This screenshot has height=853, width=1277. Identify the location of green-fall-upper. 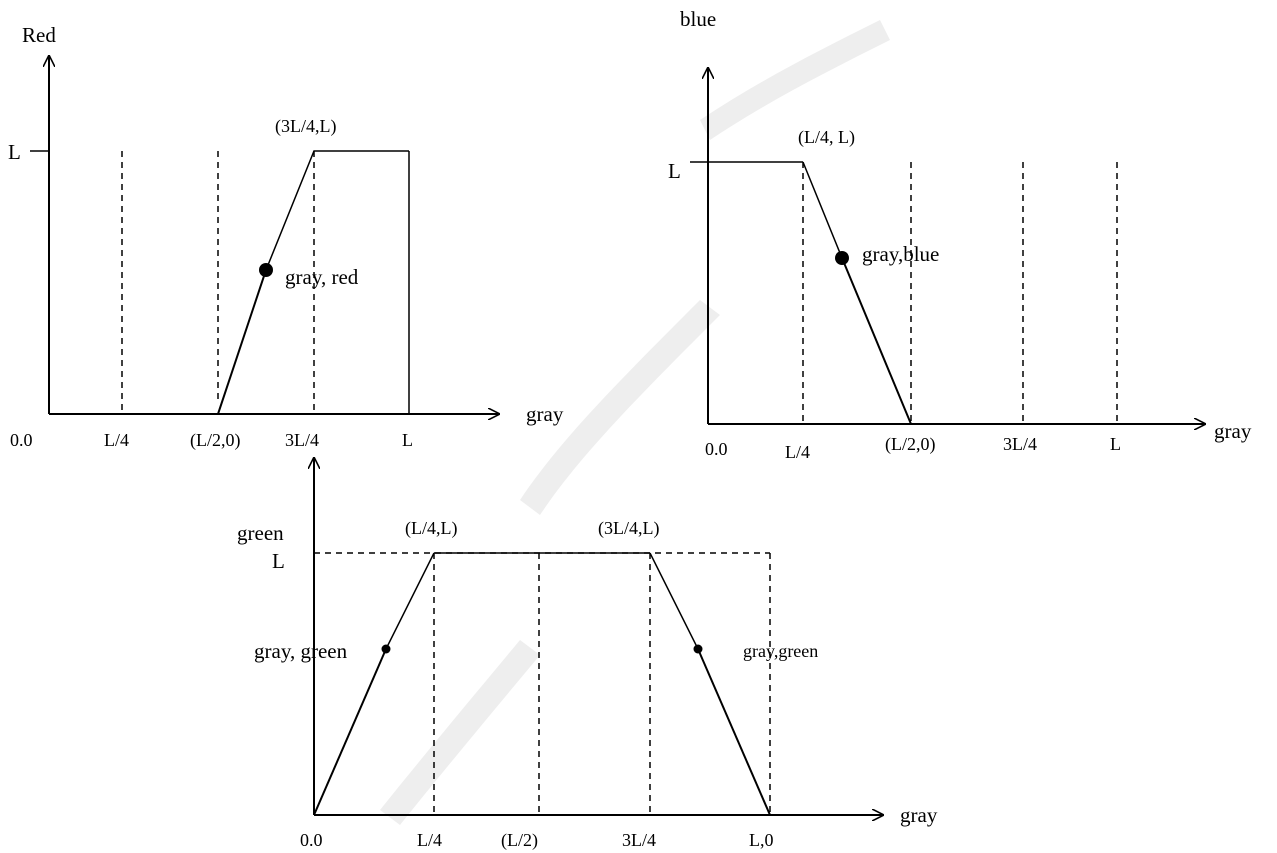
(674, 601).